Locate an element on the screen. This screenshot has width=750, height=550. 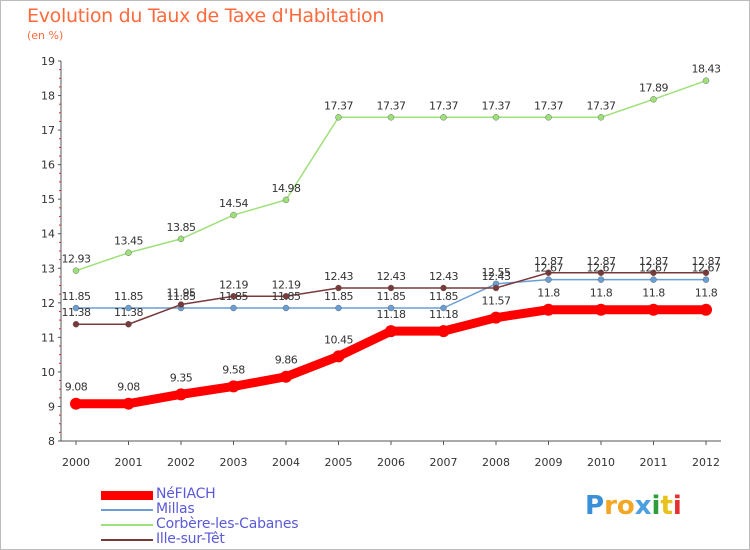
legend-label: Corbère-les-Cabanes is located at coordinates (227, 524).